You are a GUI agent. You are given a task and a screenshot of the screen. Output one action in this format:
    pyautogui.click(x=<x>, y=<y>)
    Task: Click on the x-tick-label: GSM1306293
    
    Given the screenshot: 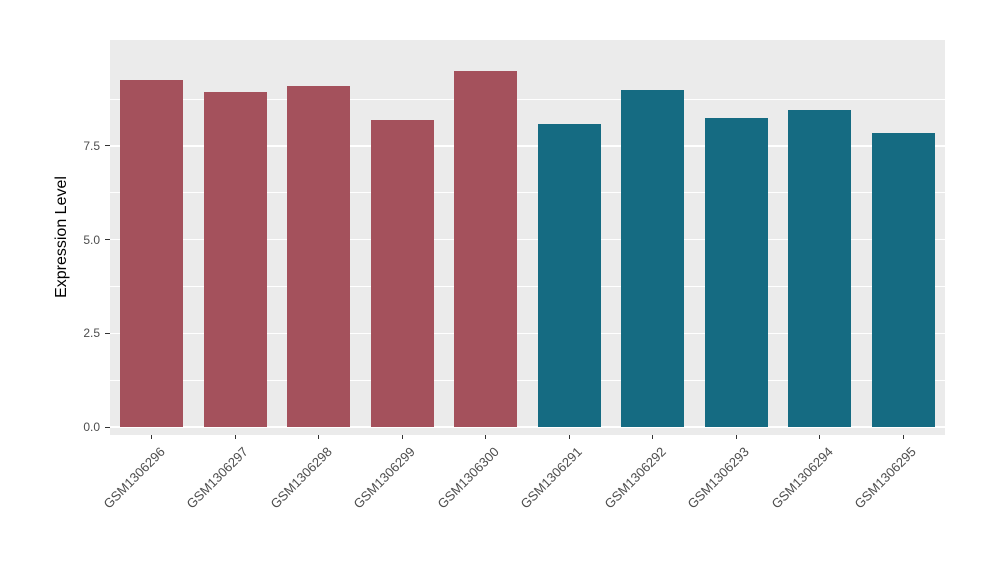 What is the action you would take?
    pyautogui.click(x=718, y=478)
    